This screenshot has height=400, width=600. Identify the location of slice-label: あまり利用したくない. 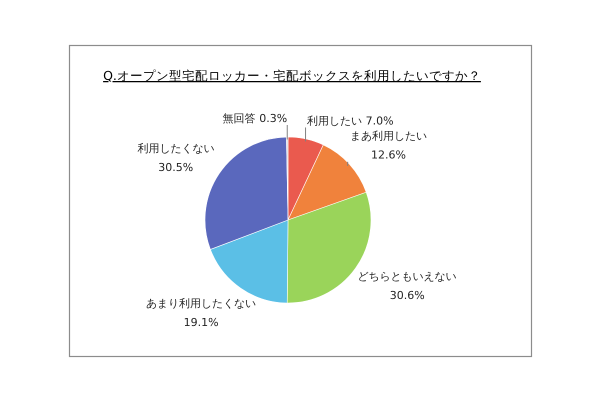
(201, 303).